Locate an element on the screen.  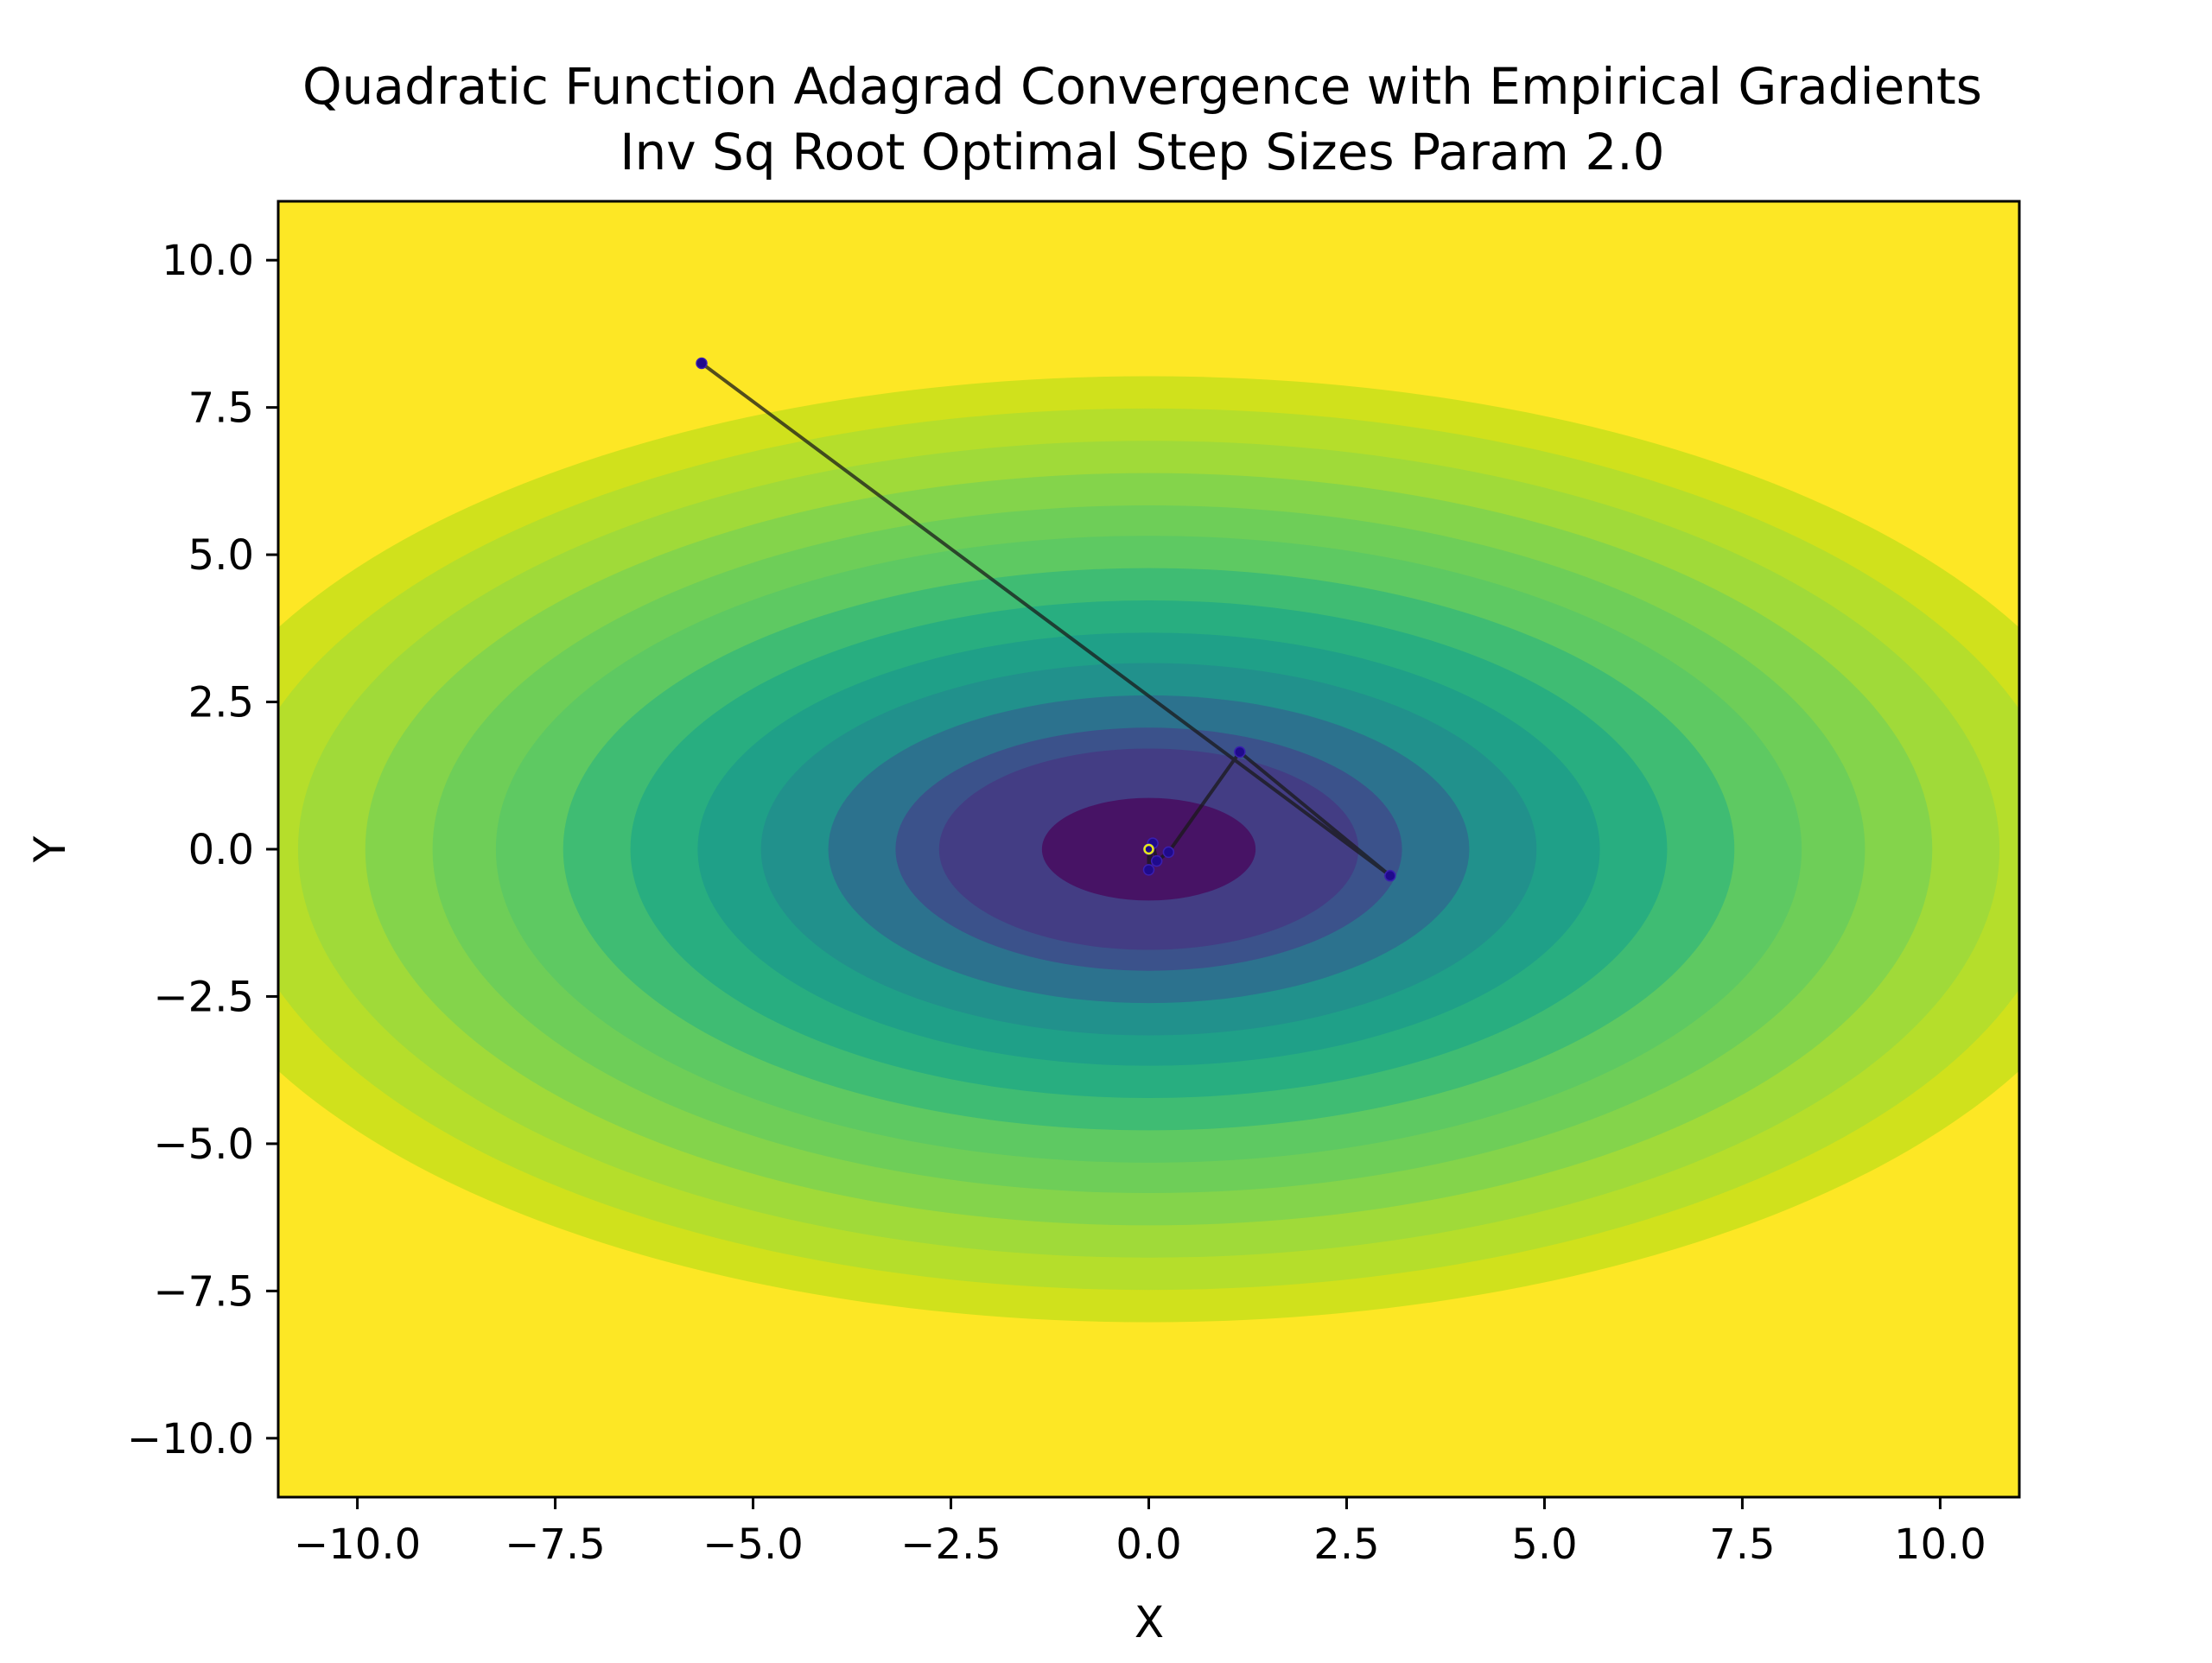
chart-title-line-2: Inv Sq Root Optimal Step Sizes Param 2.0 is located at coordinates (1142, 152).